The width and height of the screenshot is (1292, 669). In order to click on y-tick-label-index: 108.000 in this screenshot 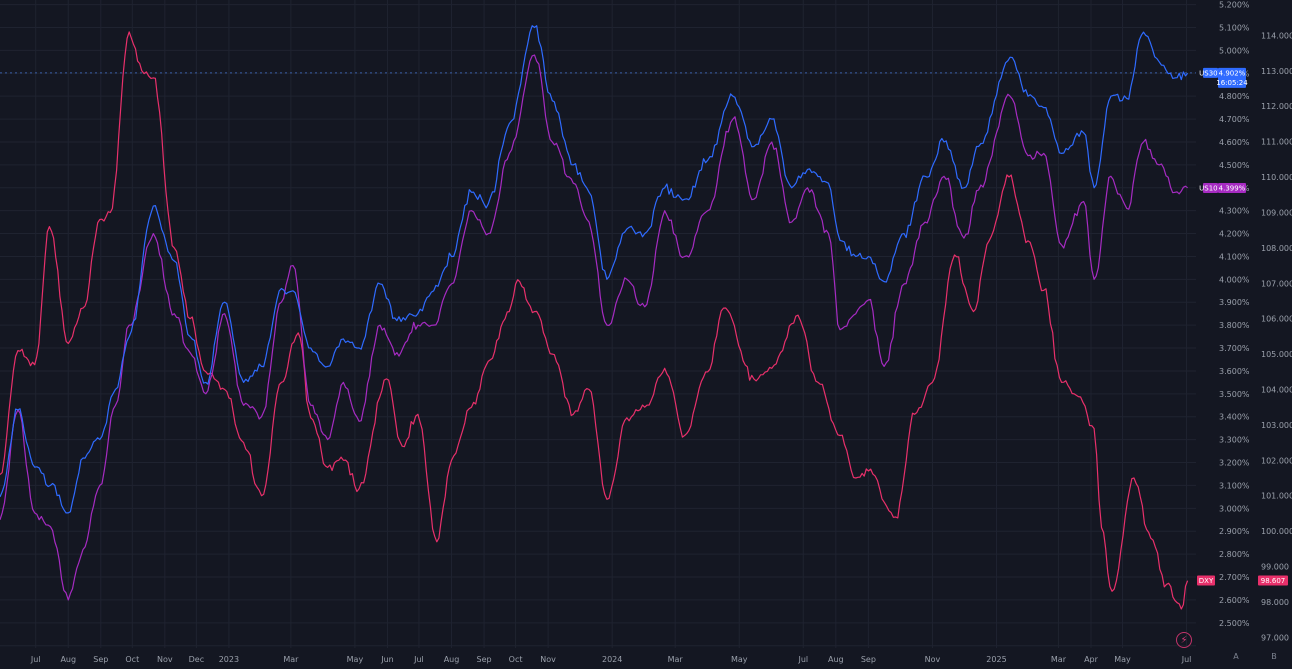, I will do `click(1276, 248)`.